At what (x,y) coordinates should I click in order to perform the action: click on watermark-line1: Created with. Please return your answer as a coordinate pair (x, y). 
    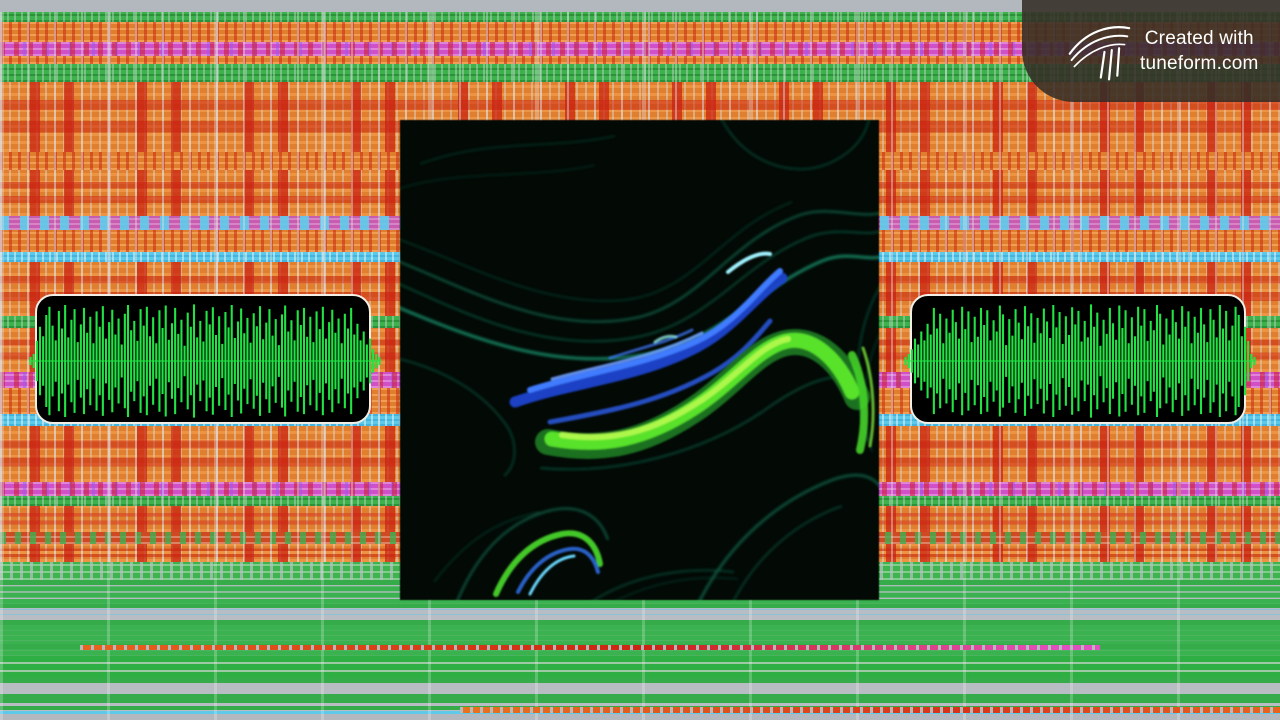
    Looking at the image, I should click on (1199, 38).